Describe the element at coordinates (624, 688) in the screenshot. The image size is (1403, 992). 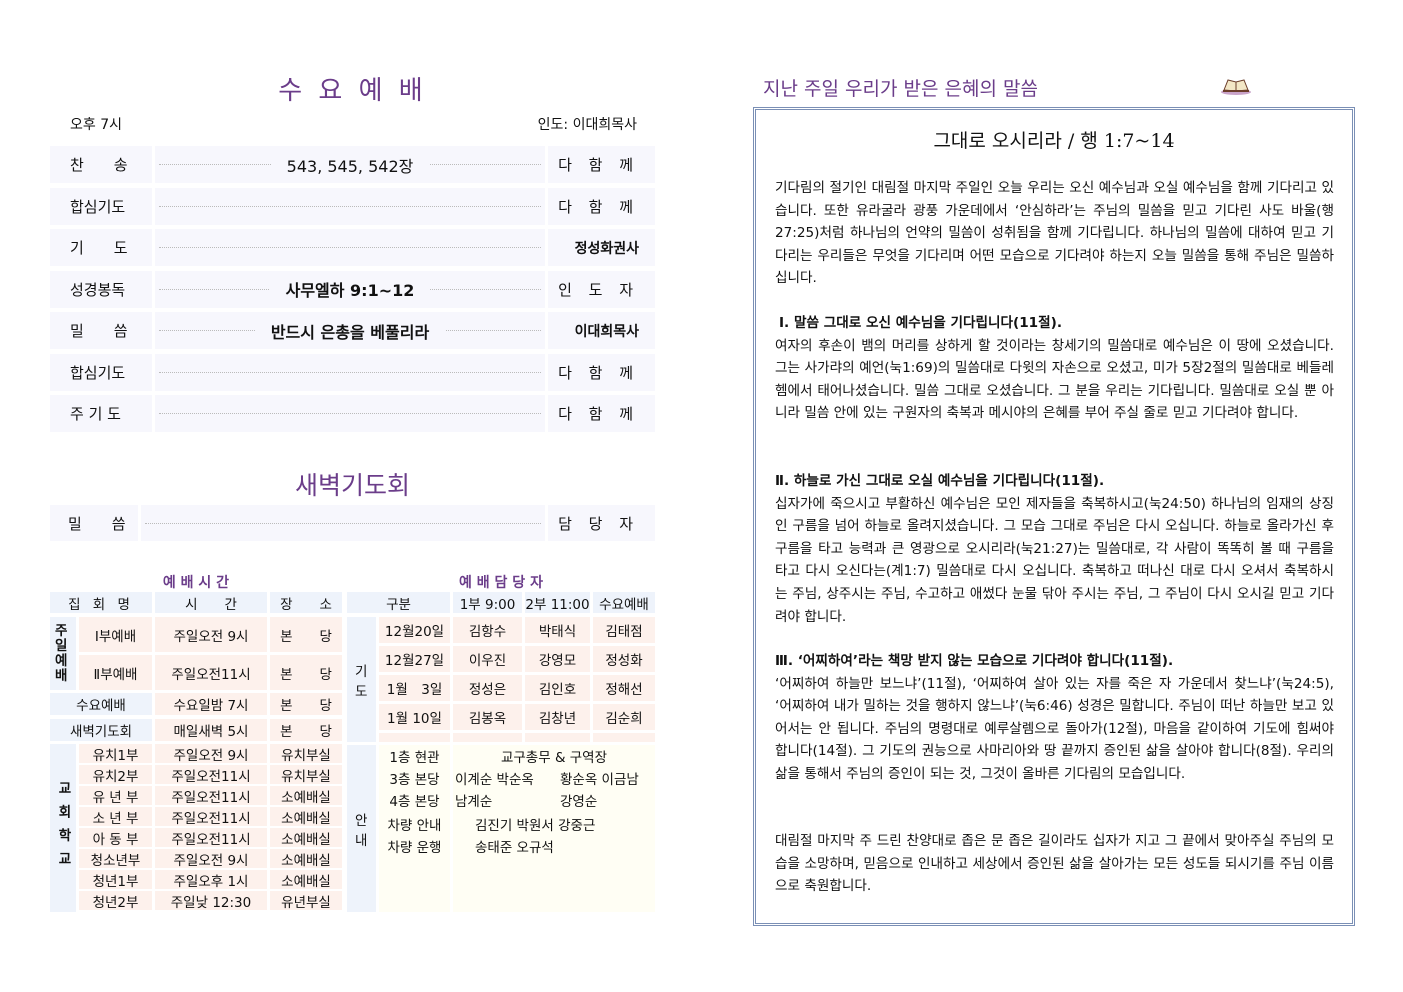
I see `duty-wed: 정해선` at that location.